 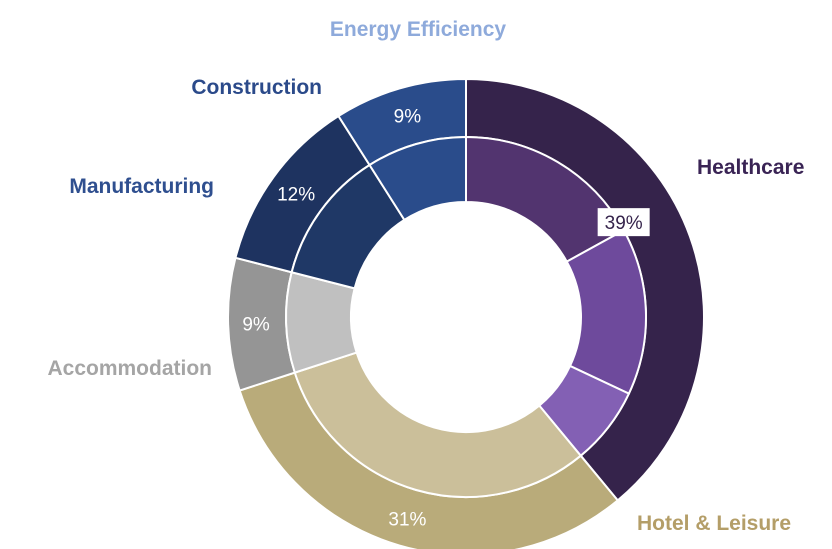 What do you see at coordinates (408, 116) in the screenshot?
I see `value-label-construction: 9%` at bounding box center [408, 116].